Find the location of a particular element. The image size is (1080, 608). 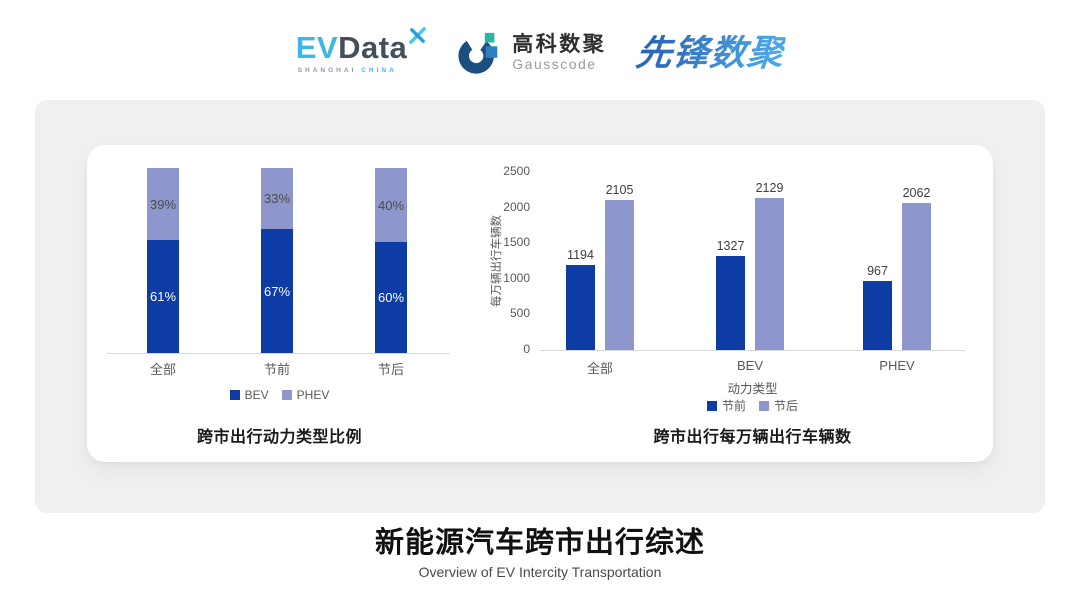

evdata-logo: EV Data SHANGHAI CHINA is located at coordinates (361, 50).